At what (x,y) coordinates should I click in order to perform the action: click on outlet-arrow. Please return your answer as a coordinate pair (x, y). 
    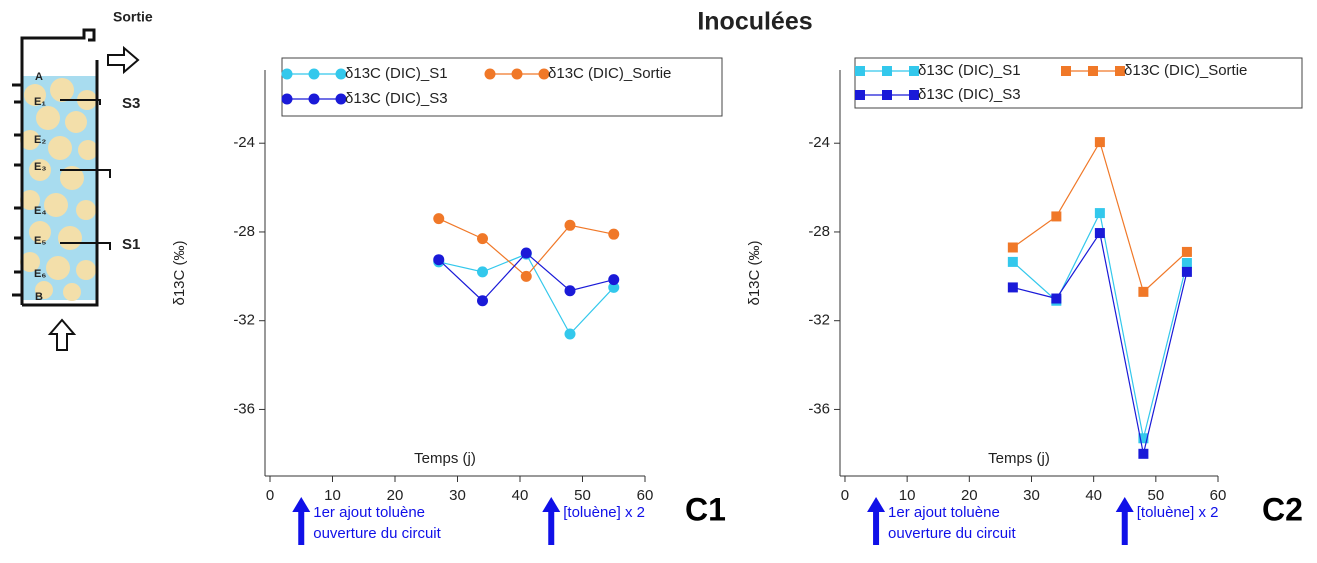
    Looking at the image, I should click on (123, 60).